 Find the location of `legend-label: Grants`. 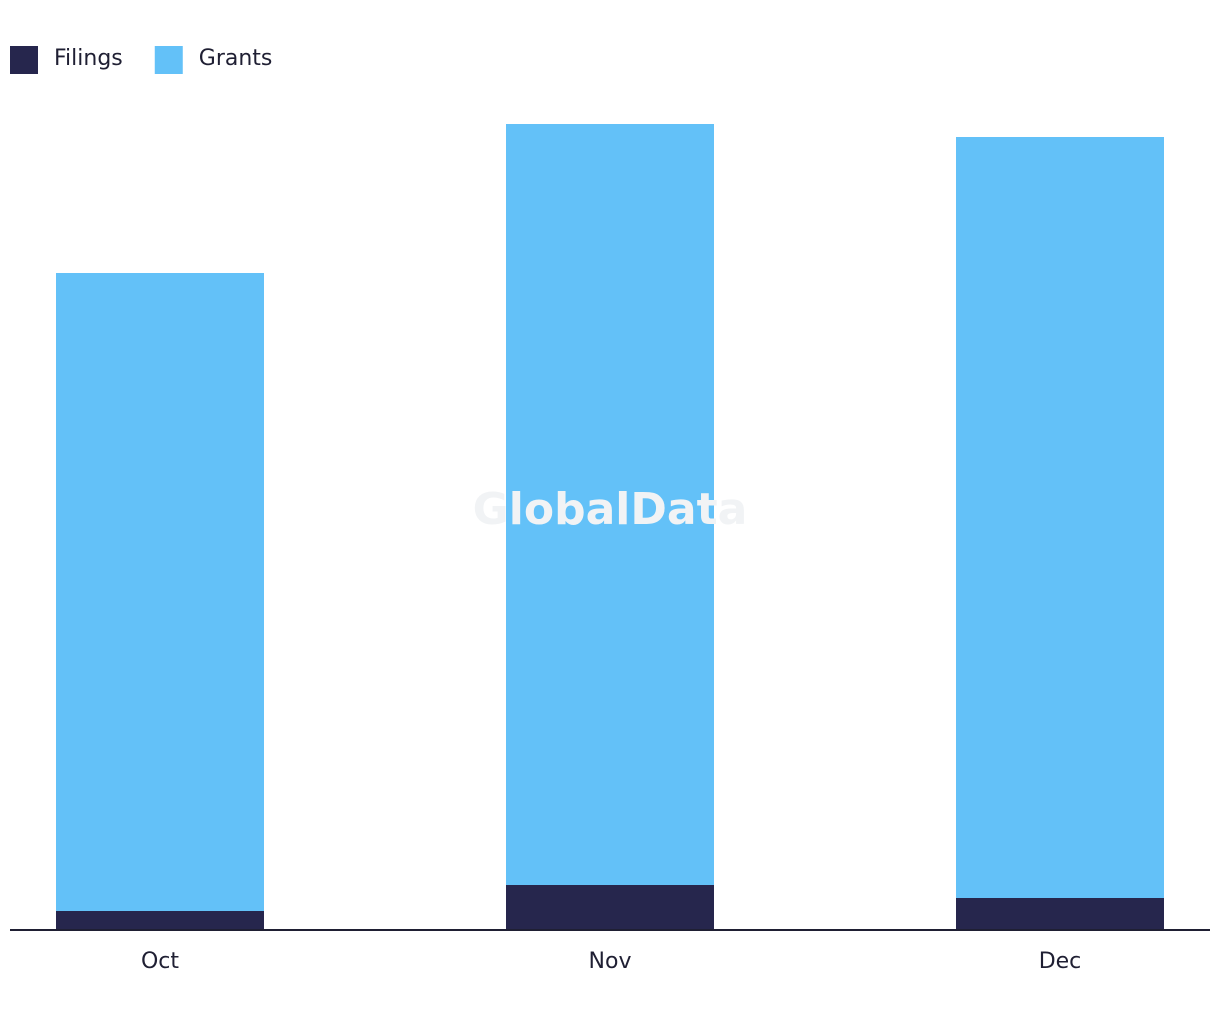

legend-label: Grants is located at coordinates (236, 58).